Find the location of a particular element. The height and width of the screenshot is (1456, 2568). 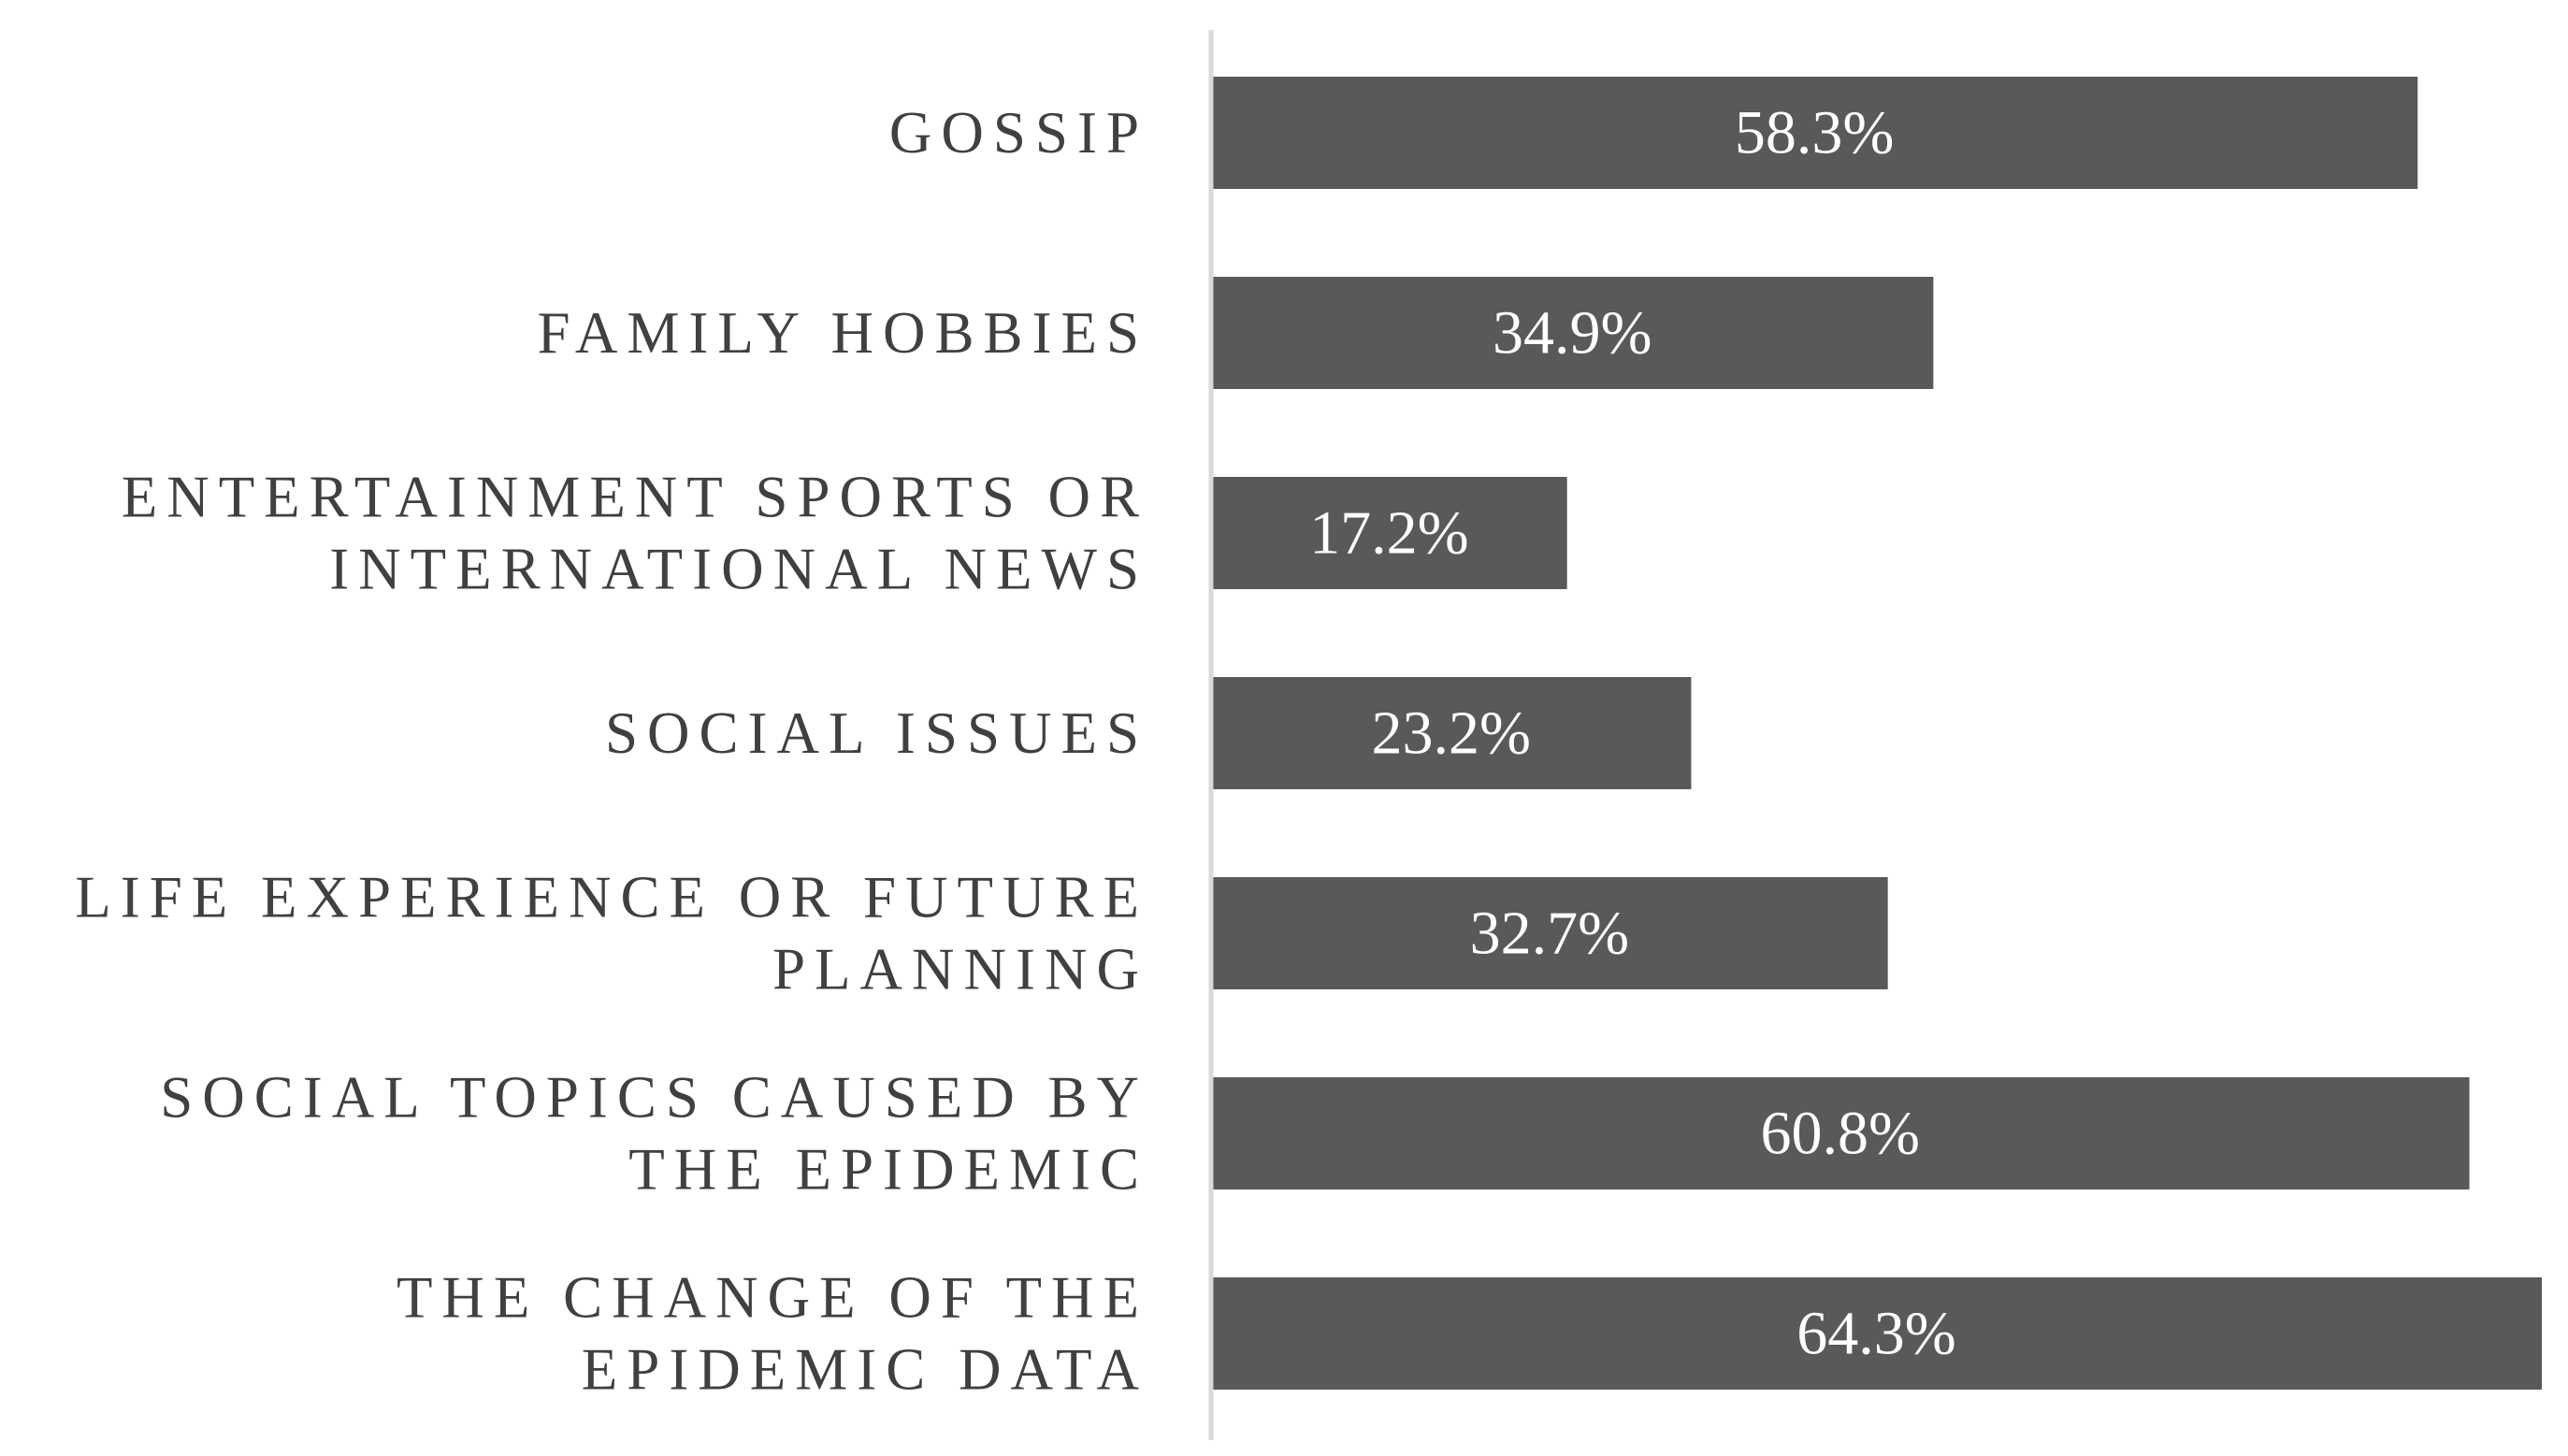

data-label: 60.8% is located at coordinates (1840, 1134).